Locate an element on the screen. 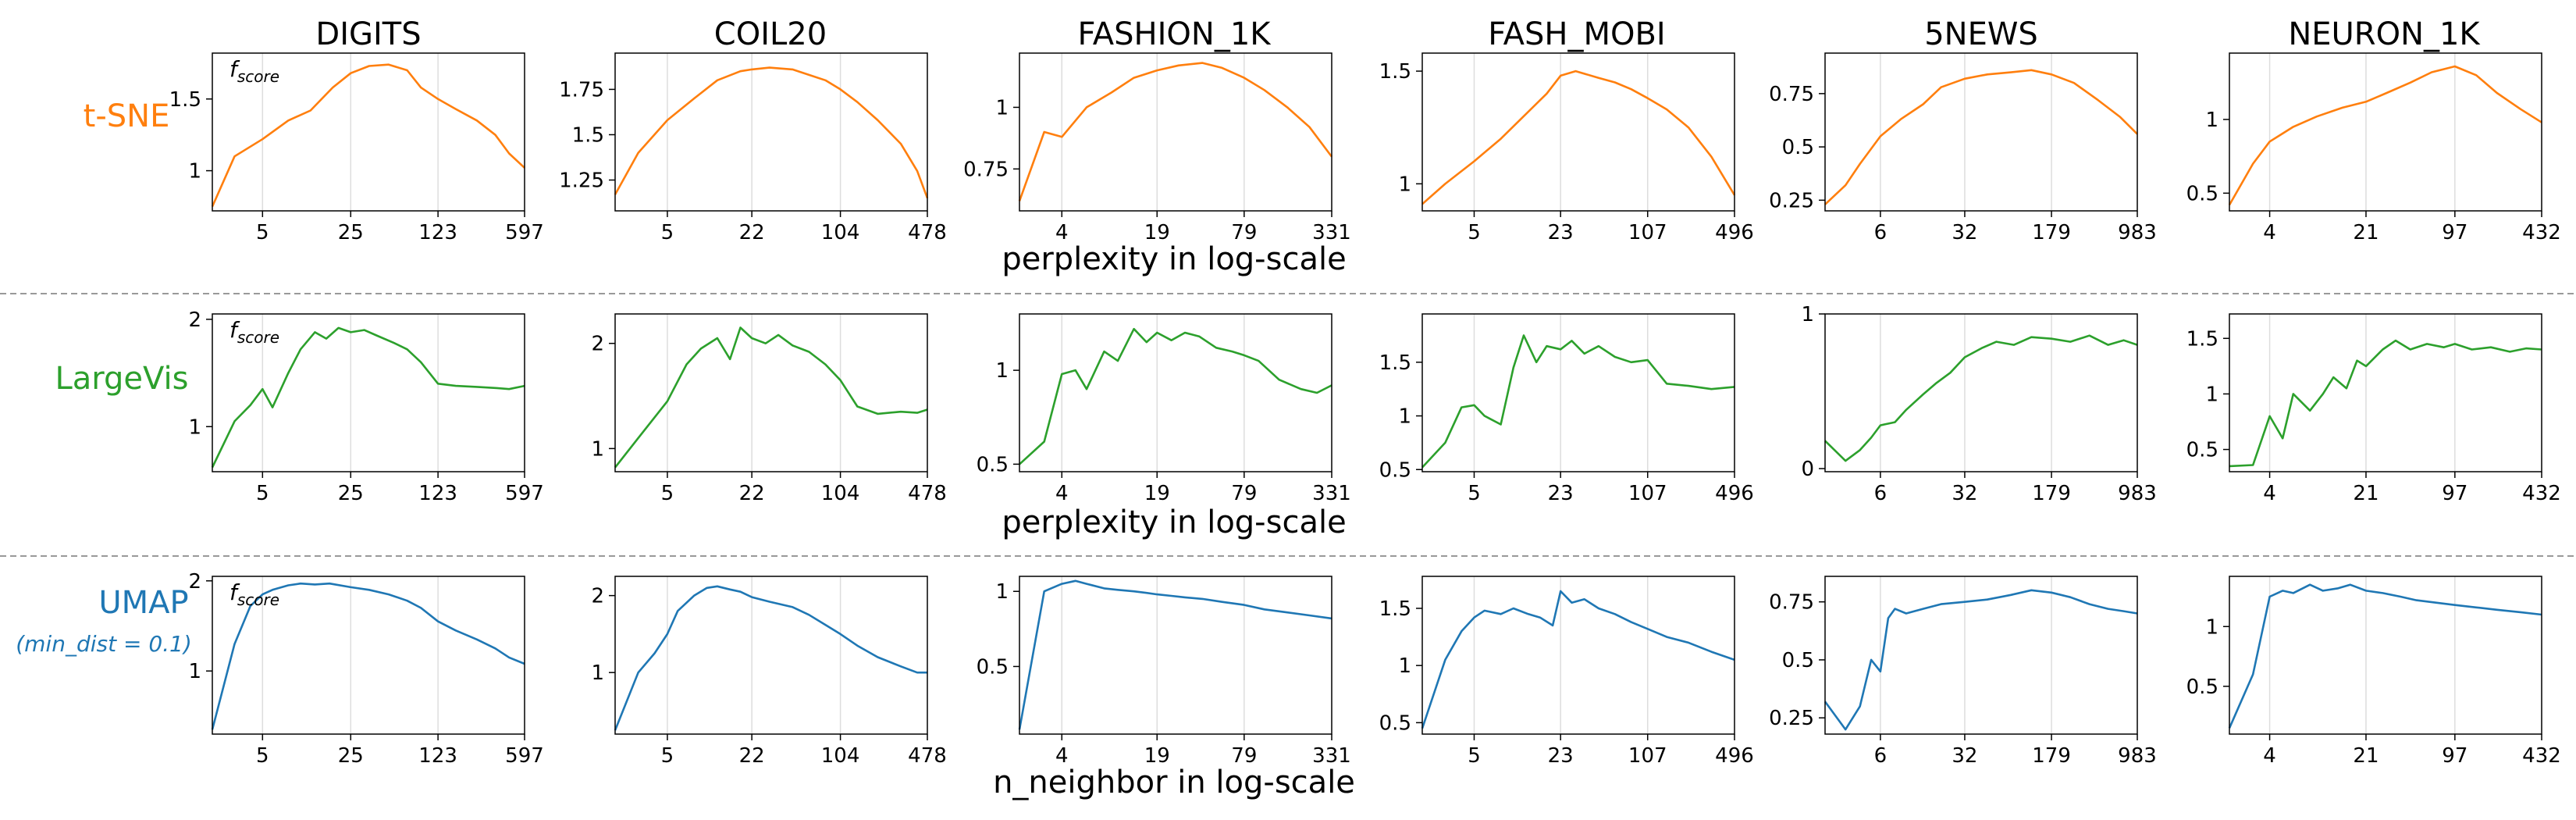 This screenshot has height=820, width=2576. row-label-largevis: LargeVis is located at coordinates (122, 379).